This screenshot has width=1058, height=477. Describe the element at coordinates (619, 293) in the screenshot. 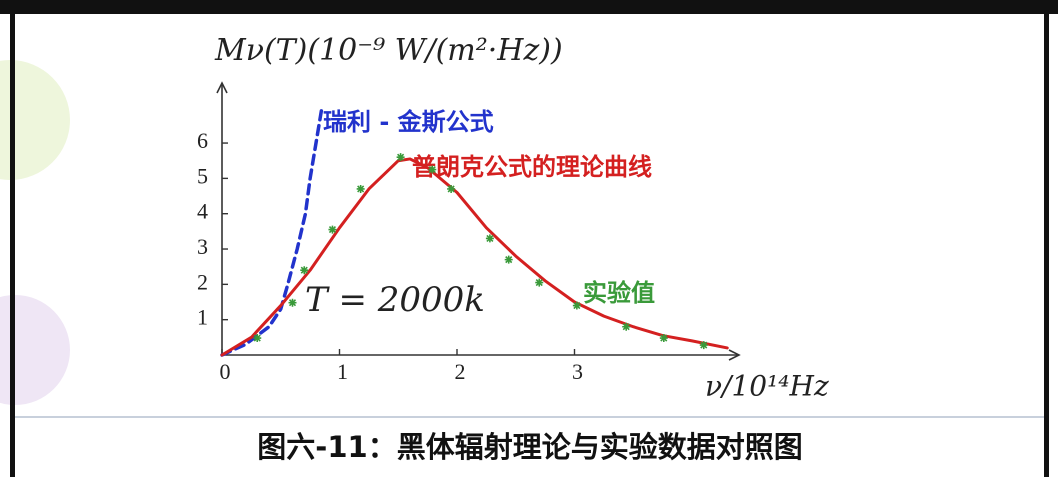

I see `series-label: 实验值` at that location.